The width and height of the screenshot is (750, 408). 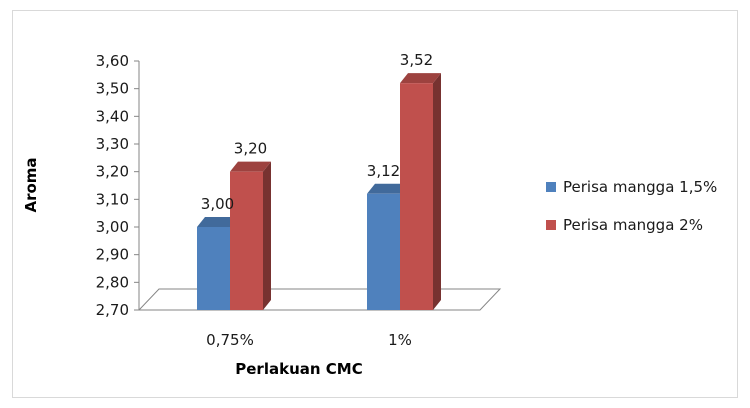 What do you see at coordinates (217, 204) in the screenshot?
I see `data-label: 3,00` at bounding box center [217, 204].